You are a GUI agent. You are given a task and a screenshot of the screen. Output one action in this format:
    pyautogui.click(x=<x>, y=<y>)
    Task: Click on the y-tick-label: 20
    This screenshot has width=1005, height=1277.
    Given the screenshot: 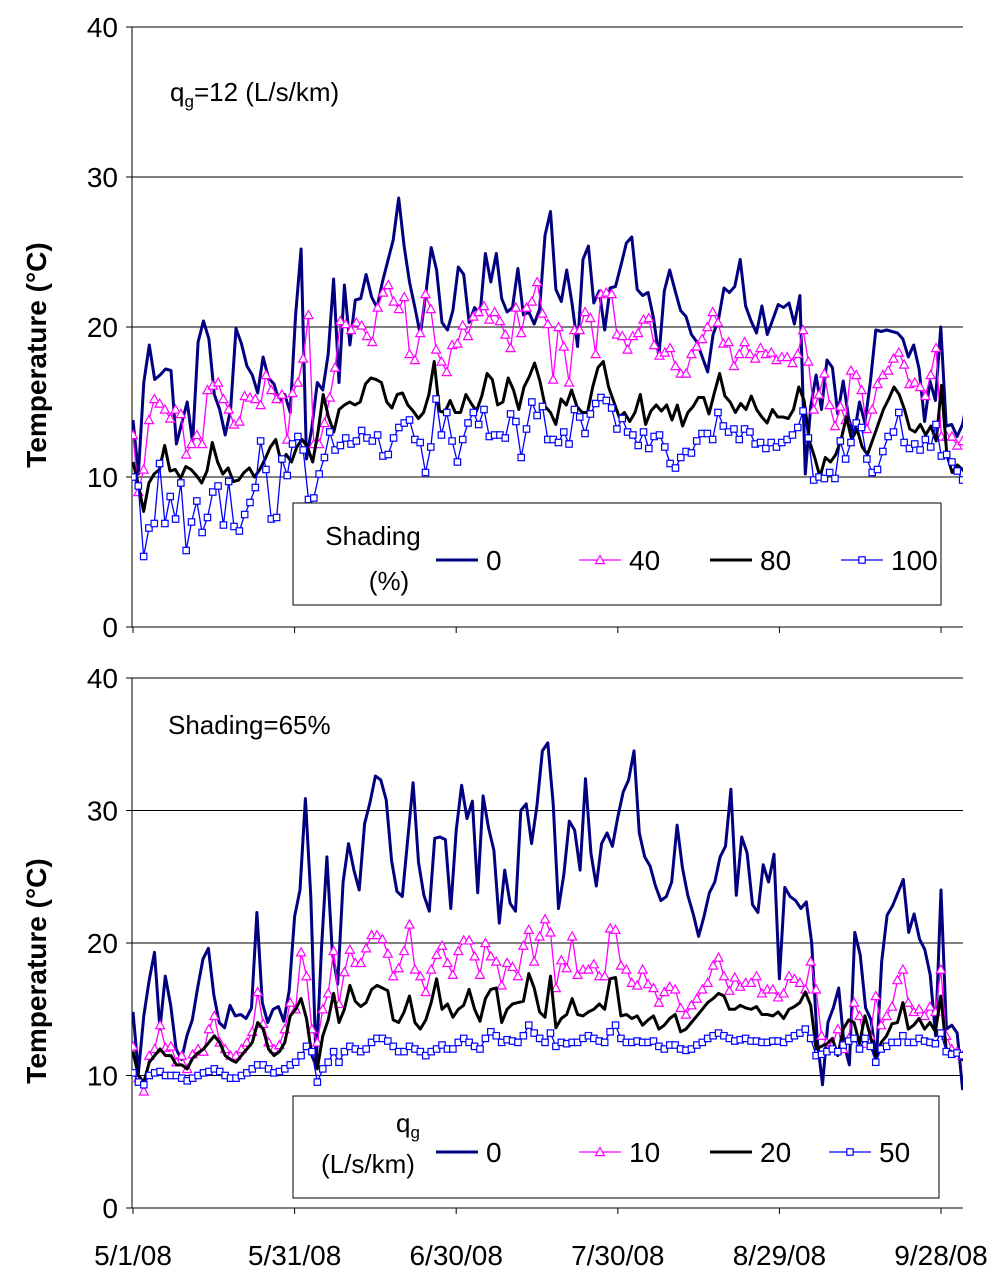 What is the action you would take?
    pyautogui.click(x=102, y=327)
    